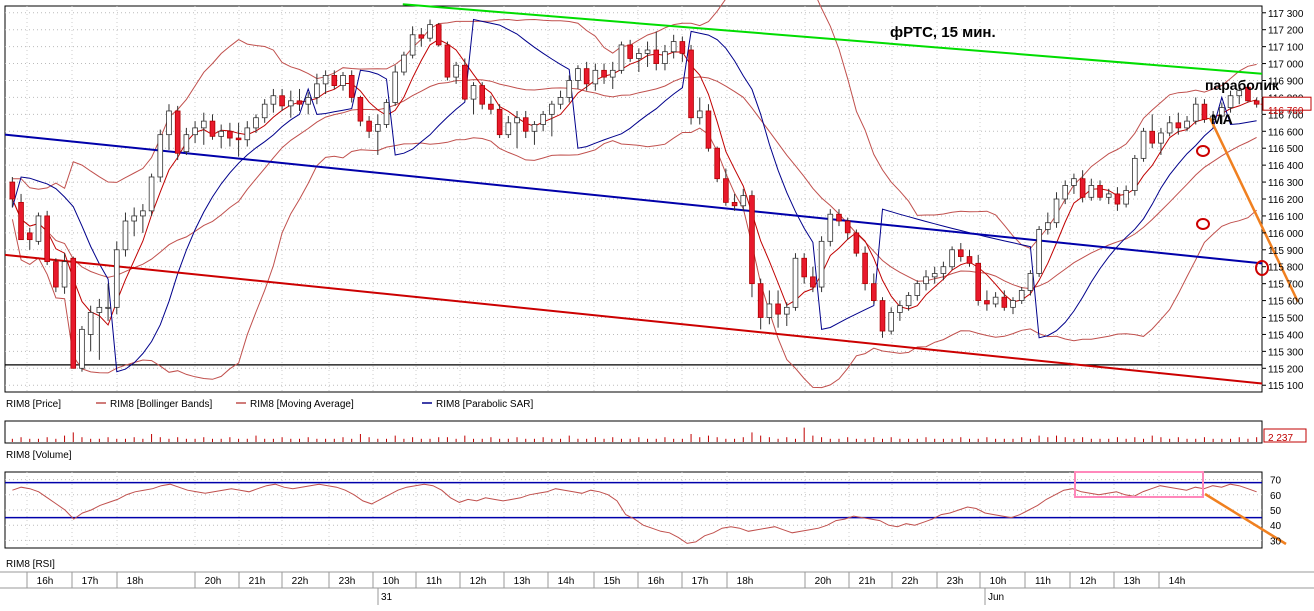 The width and height of the screenshot is (1314, 611). I want to click on trendline-green, so click(832, 39).